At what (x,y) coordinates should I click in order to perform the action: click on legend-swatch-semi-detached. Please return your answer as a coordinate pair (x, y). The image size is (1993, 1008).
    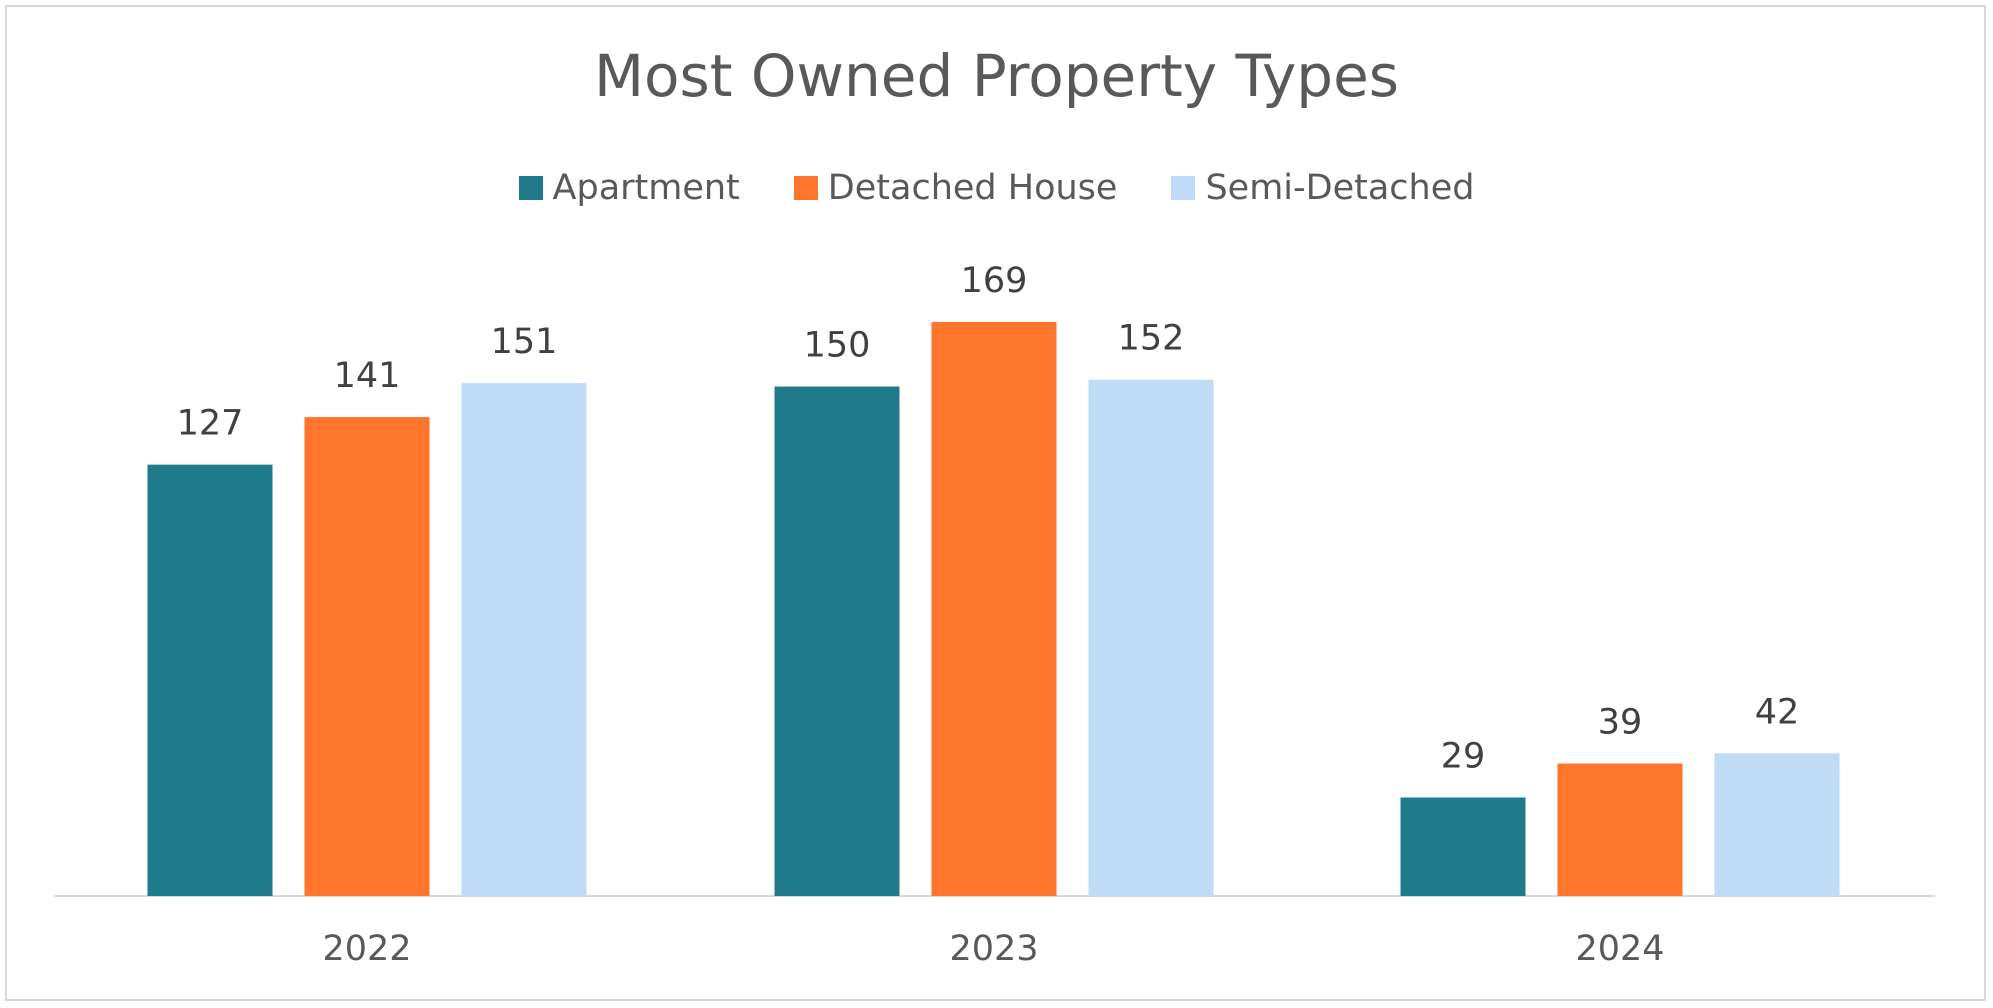
    Looking at the image, I should click on (1183, 188).